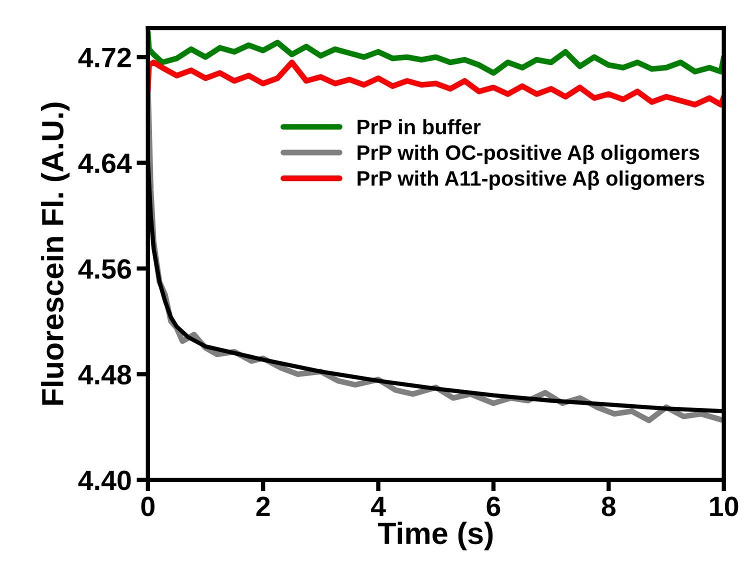 The height and width of the screenshot is (572, 747). What do you see at coordinates (378, 506) in the screenshot?
I see `x-tick-label: 4` at bounding box center [378, 506].